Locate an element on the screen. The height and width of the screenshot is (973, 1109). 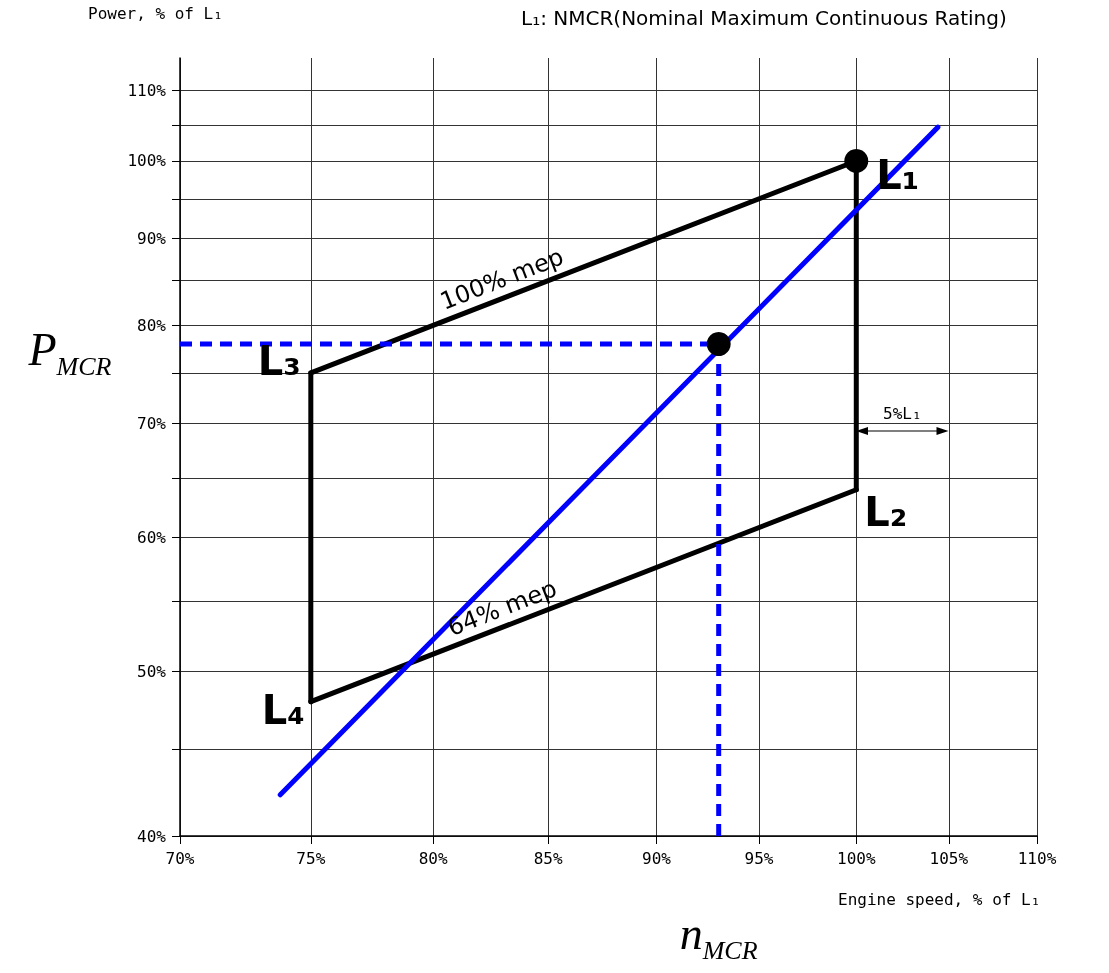
y-tick-label: 100% is located at coordinates (147, 161).